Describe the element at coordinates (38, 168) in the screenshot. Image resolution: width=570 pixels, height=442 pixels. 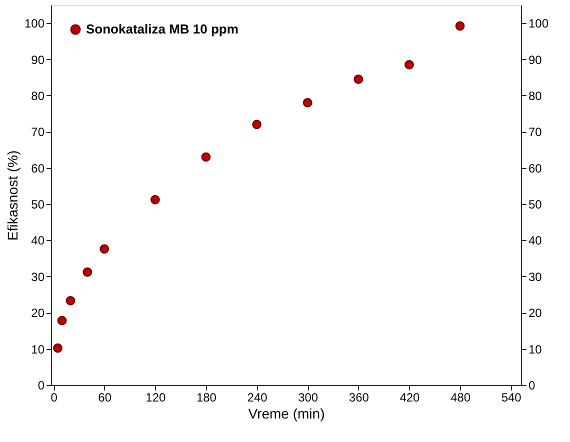
I see `y-tick-label: 60` at that location.